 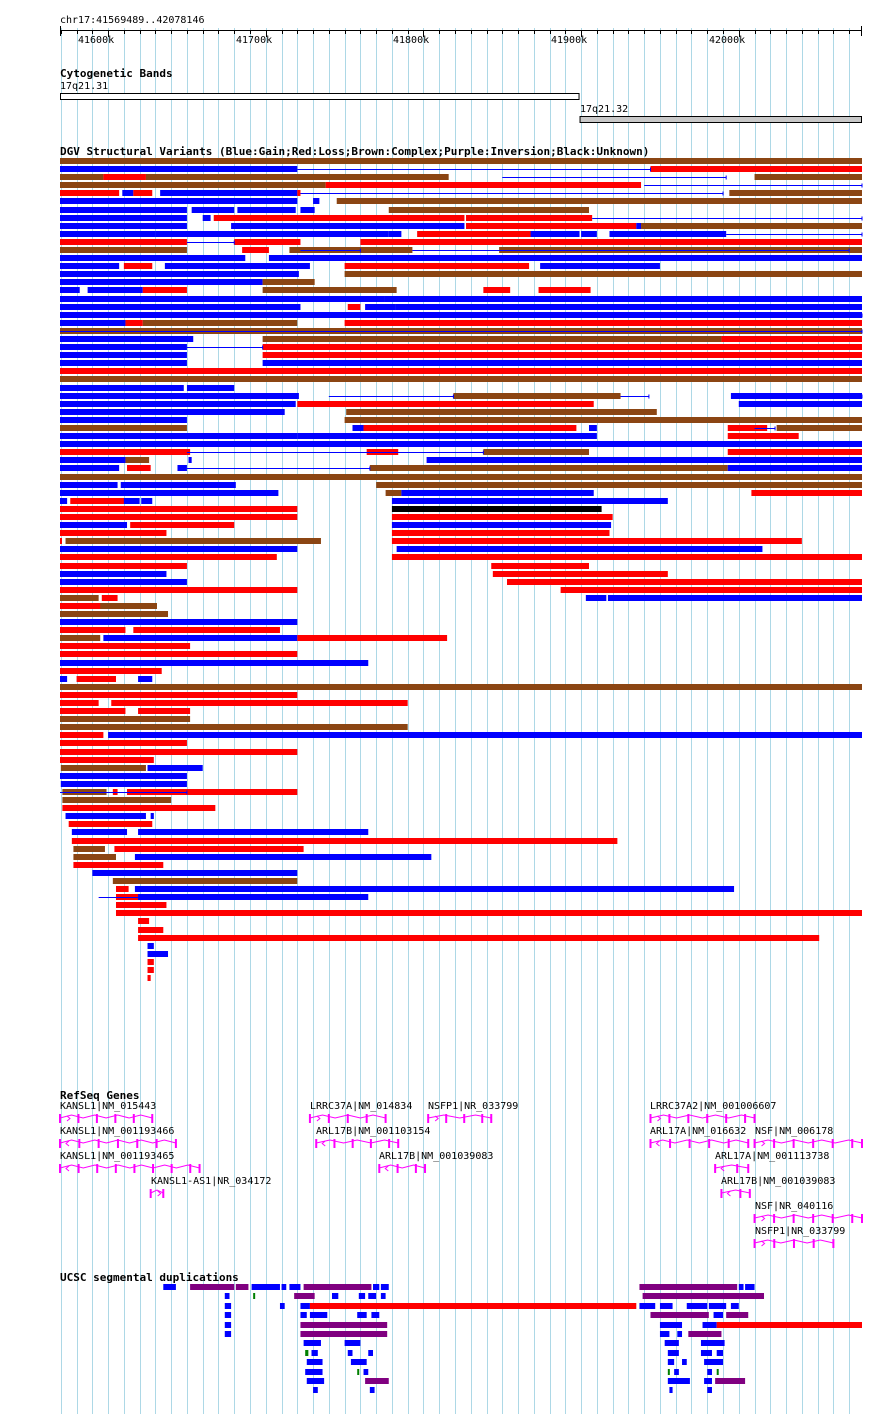 I want to click on segdup-green, so click(x=717, y=1372).